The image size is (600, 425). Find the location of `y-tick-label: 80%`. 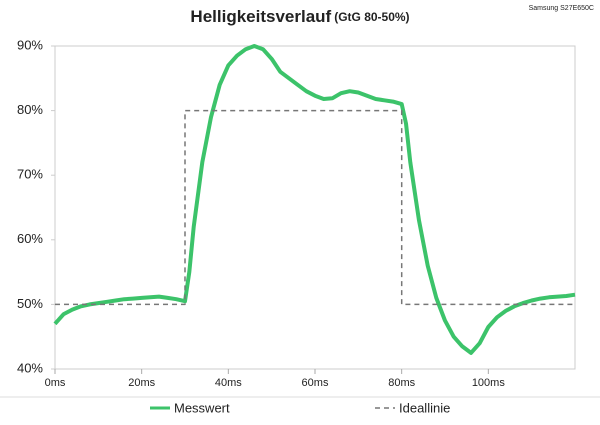

y-tick-label: 80% is located at coordinates (30, 109).